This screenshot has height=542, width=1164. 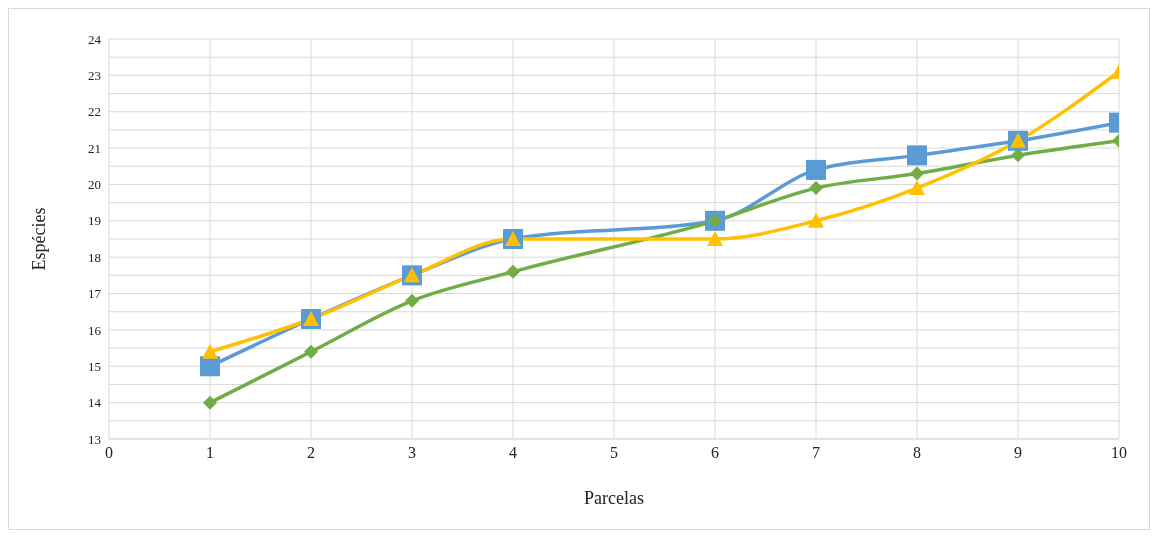 What do you see at coordinates (95, 294) in the screenshot?
I see `y-tick-label: 17` at bounding box center [95, 294].